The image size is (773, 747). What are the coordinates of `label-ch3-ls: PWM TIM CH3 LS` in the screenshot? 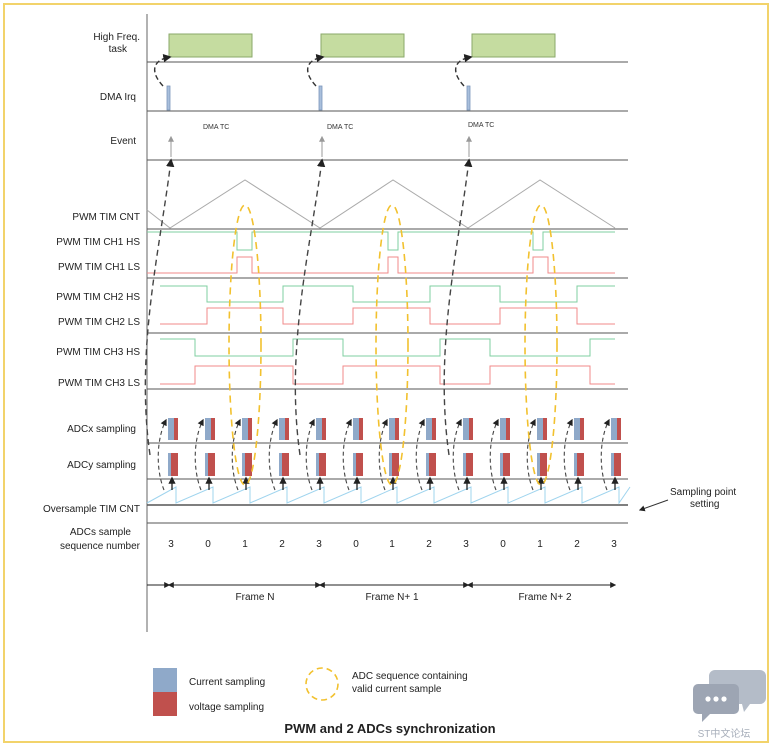 It's located at (99, 383).